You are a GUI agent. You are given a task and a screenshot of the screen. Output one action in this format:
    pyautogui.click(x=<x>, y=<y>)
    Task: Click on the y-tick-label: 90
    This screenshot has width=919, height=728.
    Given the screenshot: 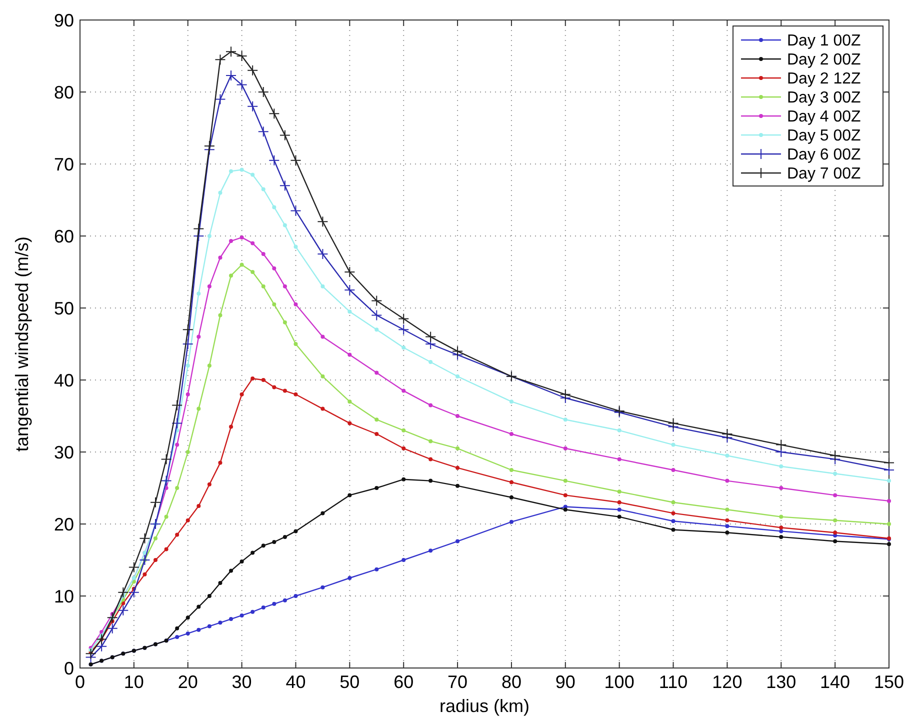 What is the action you would take?
    pyautogui.click(x=64, y=20)
    